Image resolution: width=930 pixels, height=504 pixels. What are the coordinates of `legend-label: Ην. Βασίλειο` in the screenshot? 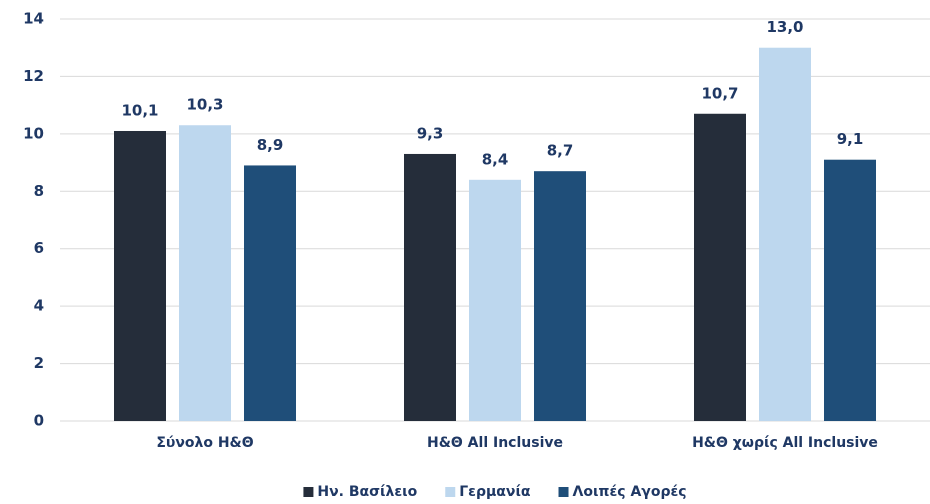 It's located at (367, 492).